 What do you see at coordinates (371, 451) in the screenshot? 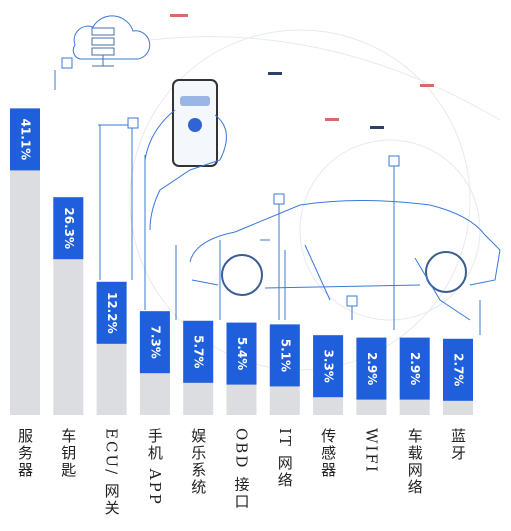
I see `x-tick-label: WIFI` at bounding box center [371, 451].